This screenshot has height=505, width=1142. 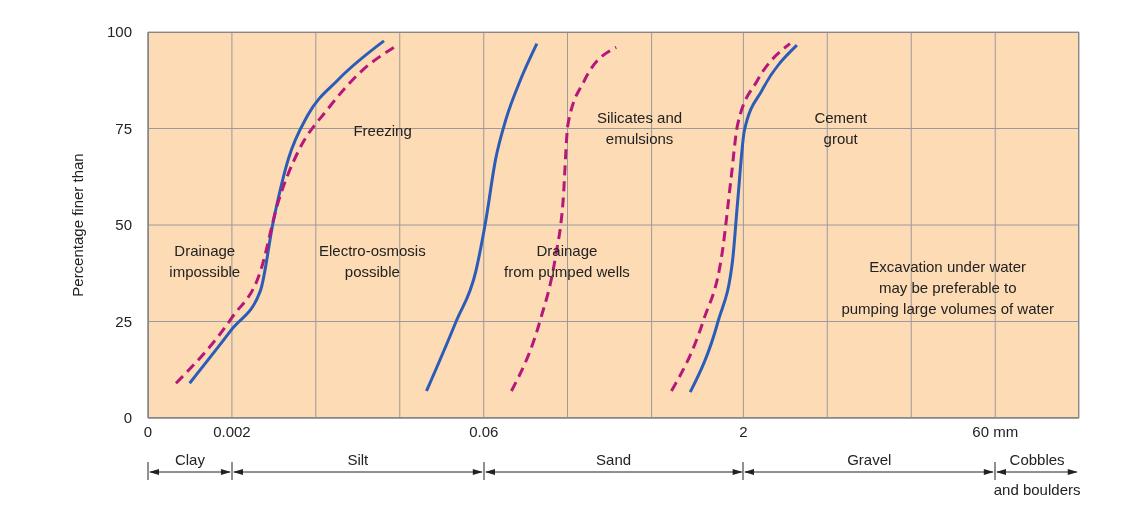 What do you see at coordinates (189, 460) in the screenshot?
I see `text: Clay` at bounding box center [189, 460].